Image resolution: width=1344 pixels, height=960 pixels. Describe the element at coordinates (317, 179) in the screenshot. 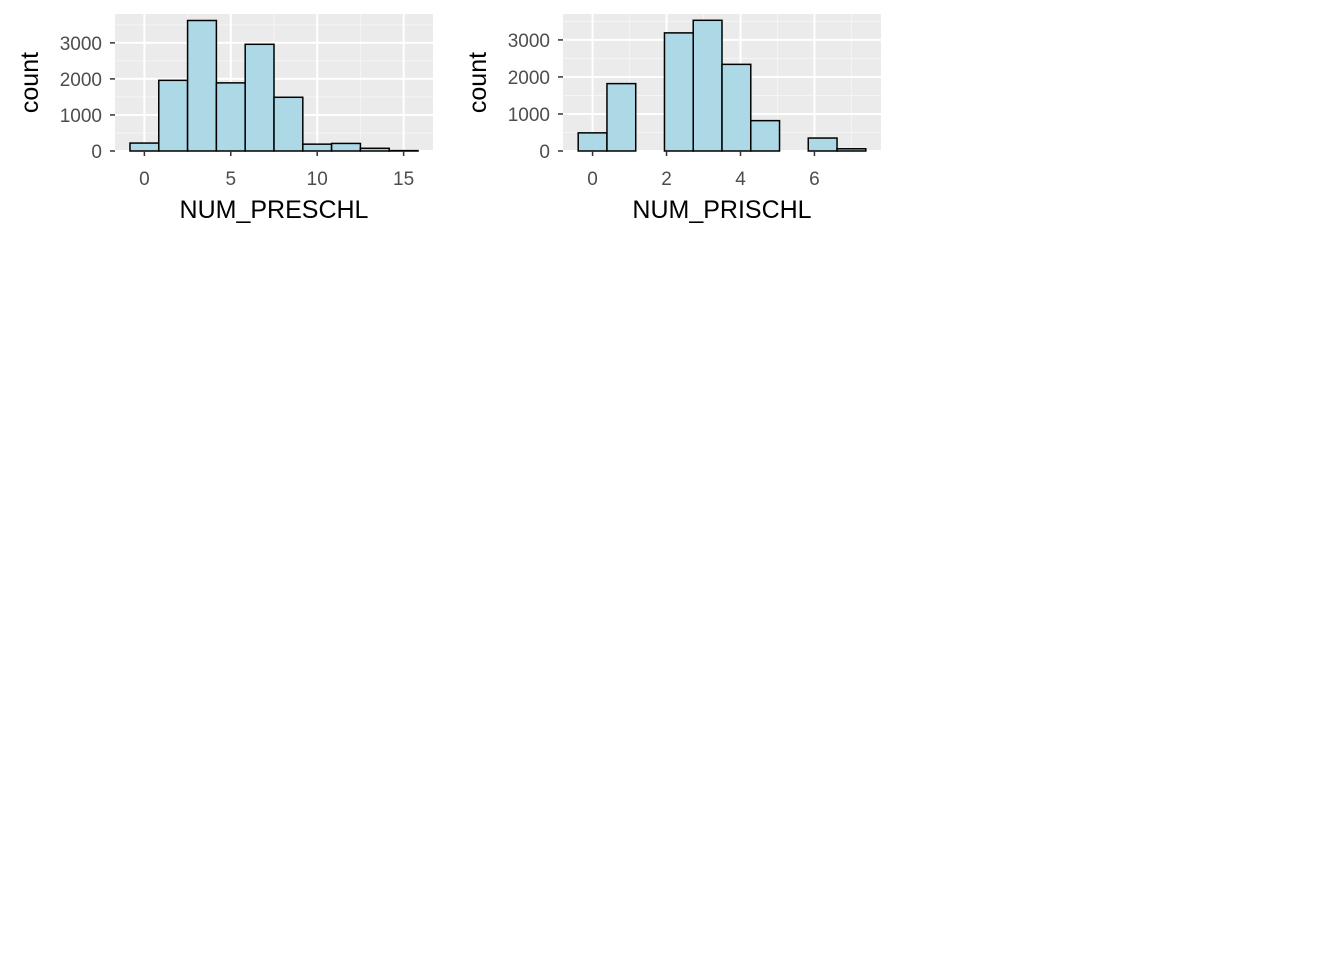

I see `x-tick-label: 10` at that location.